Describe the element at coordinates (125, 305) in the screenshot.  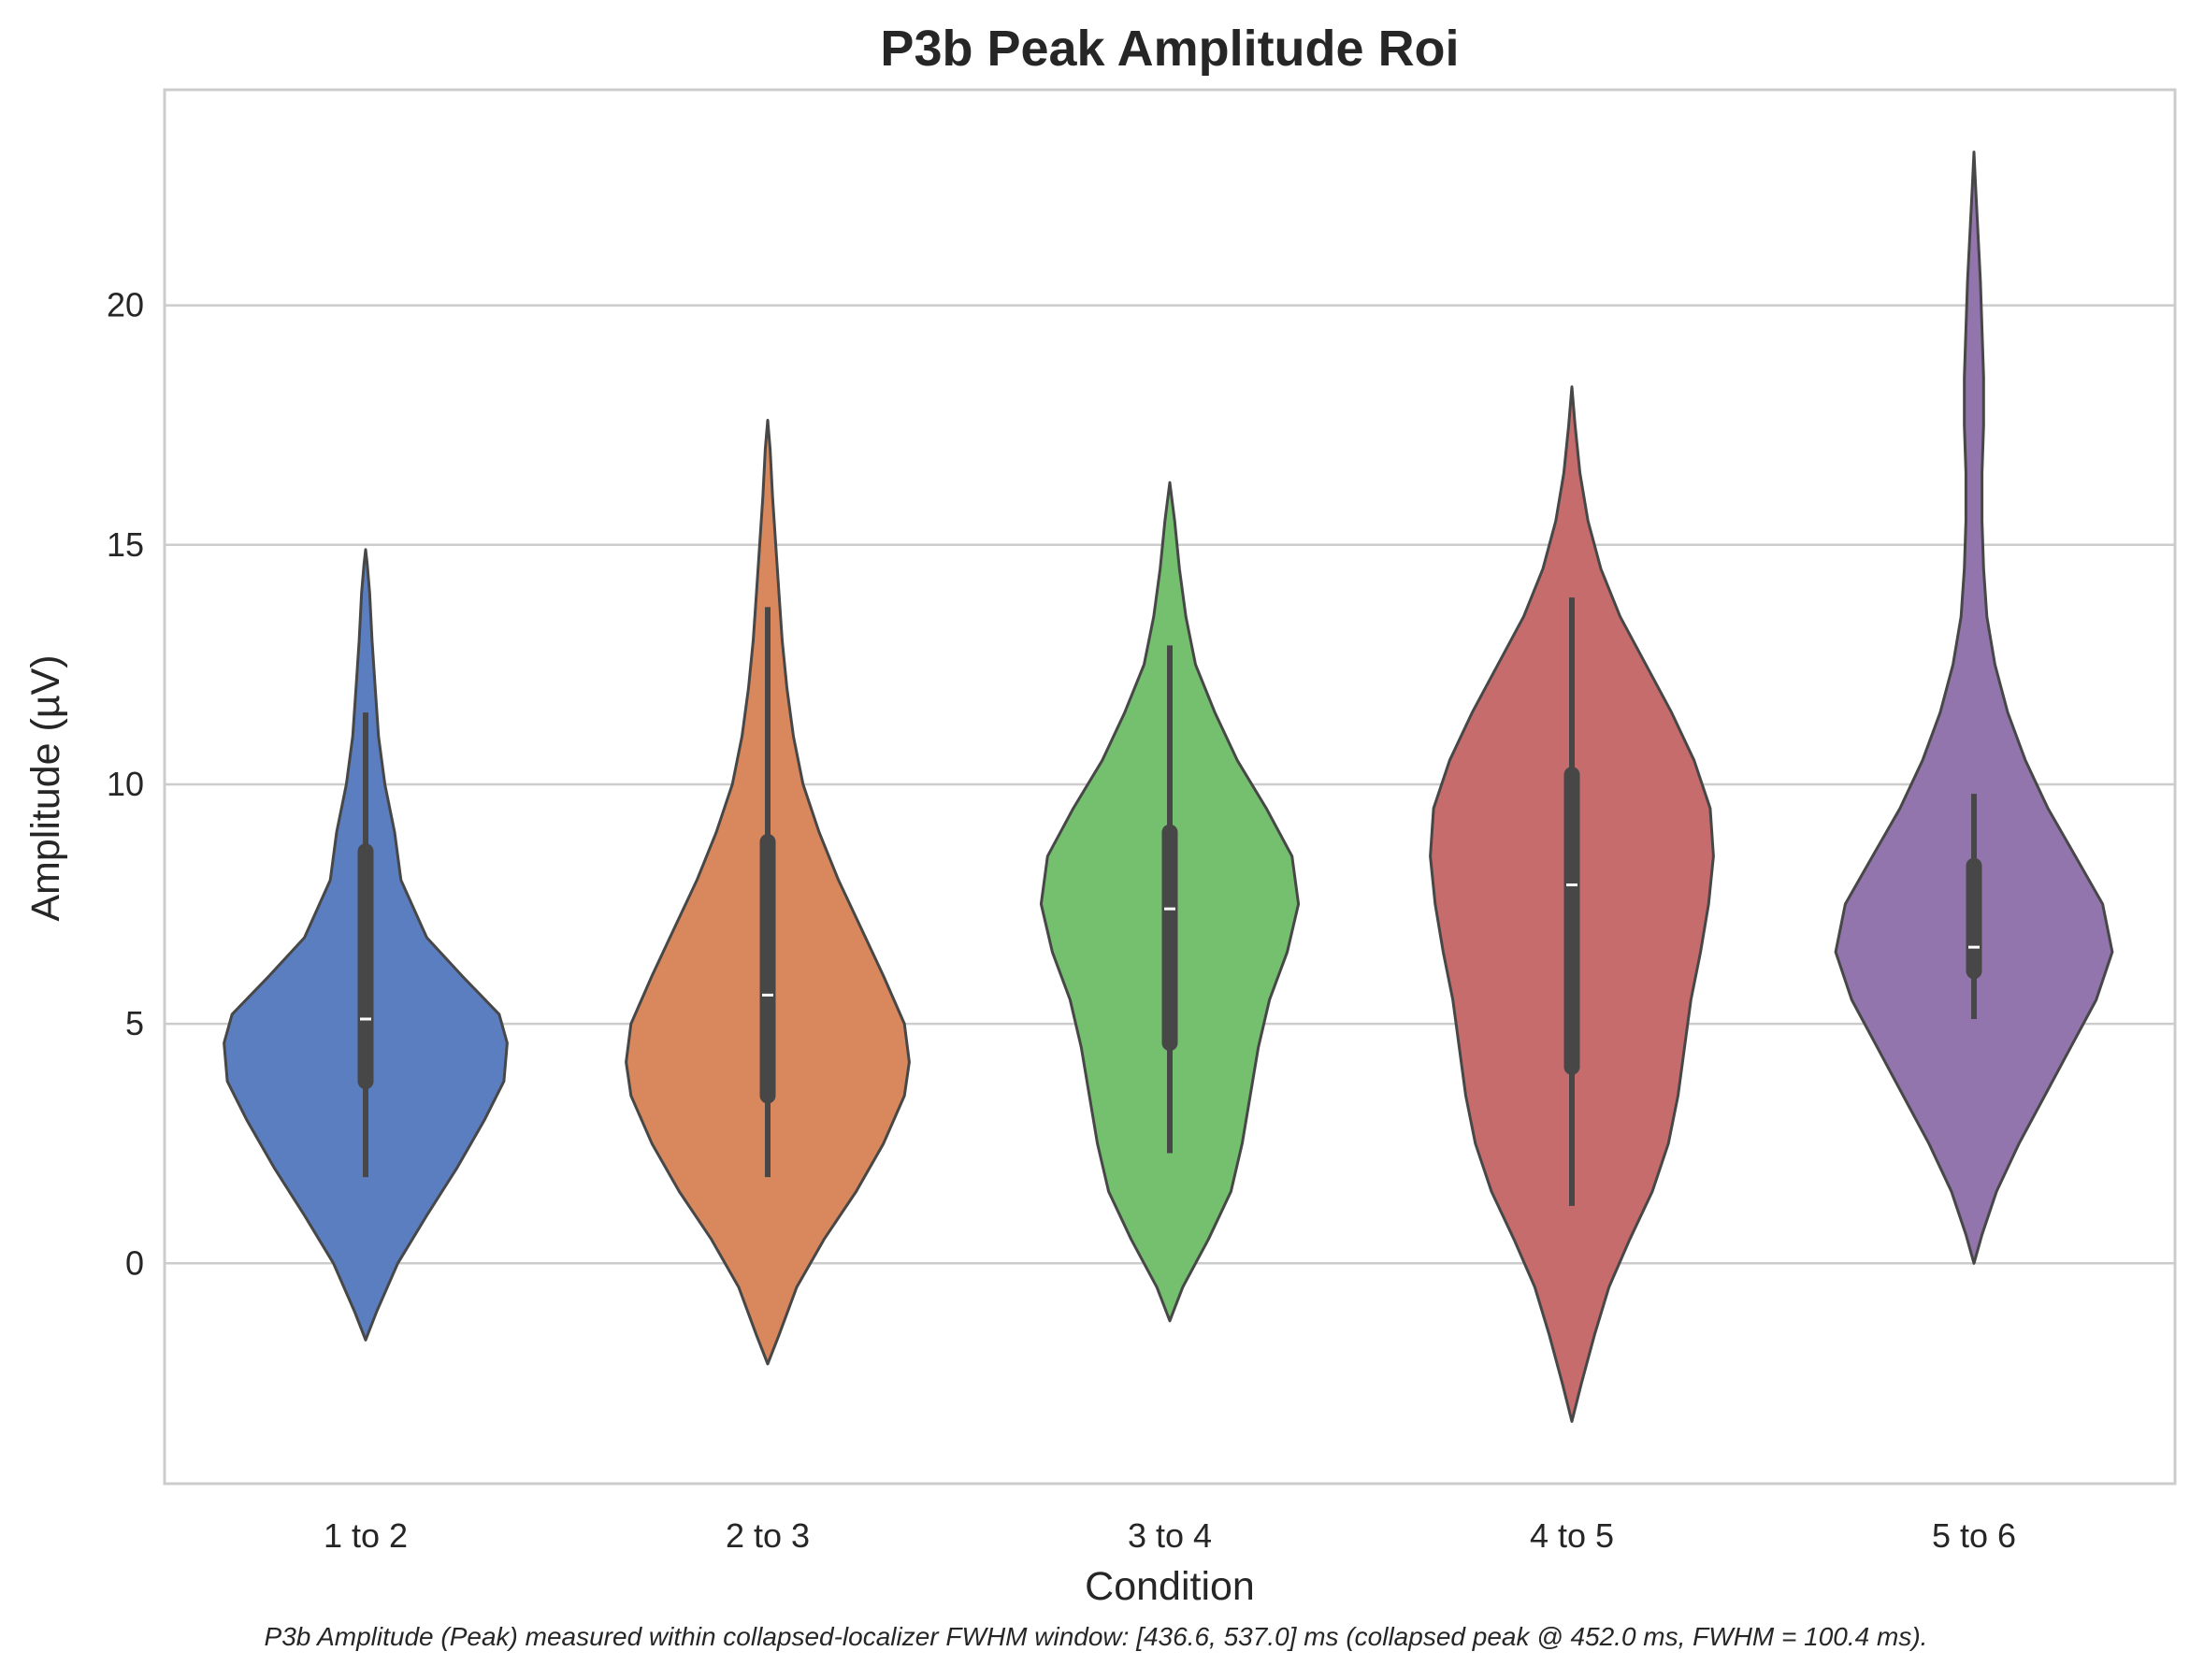
I see `y-tick-label: 20` at that location.